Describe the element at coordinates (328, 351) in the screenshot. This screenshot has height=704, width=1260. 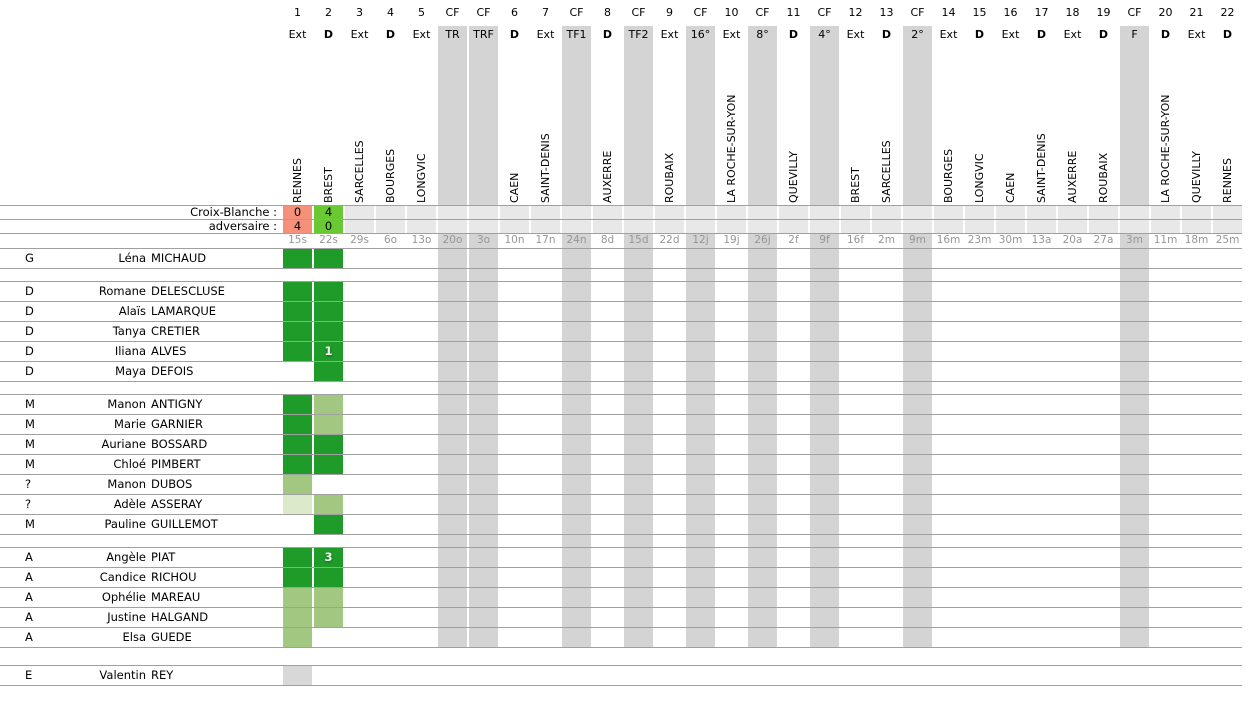
I see `goals-count: 1` at that location.